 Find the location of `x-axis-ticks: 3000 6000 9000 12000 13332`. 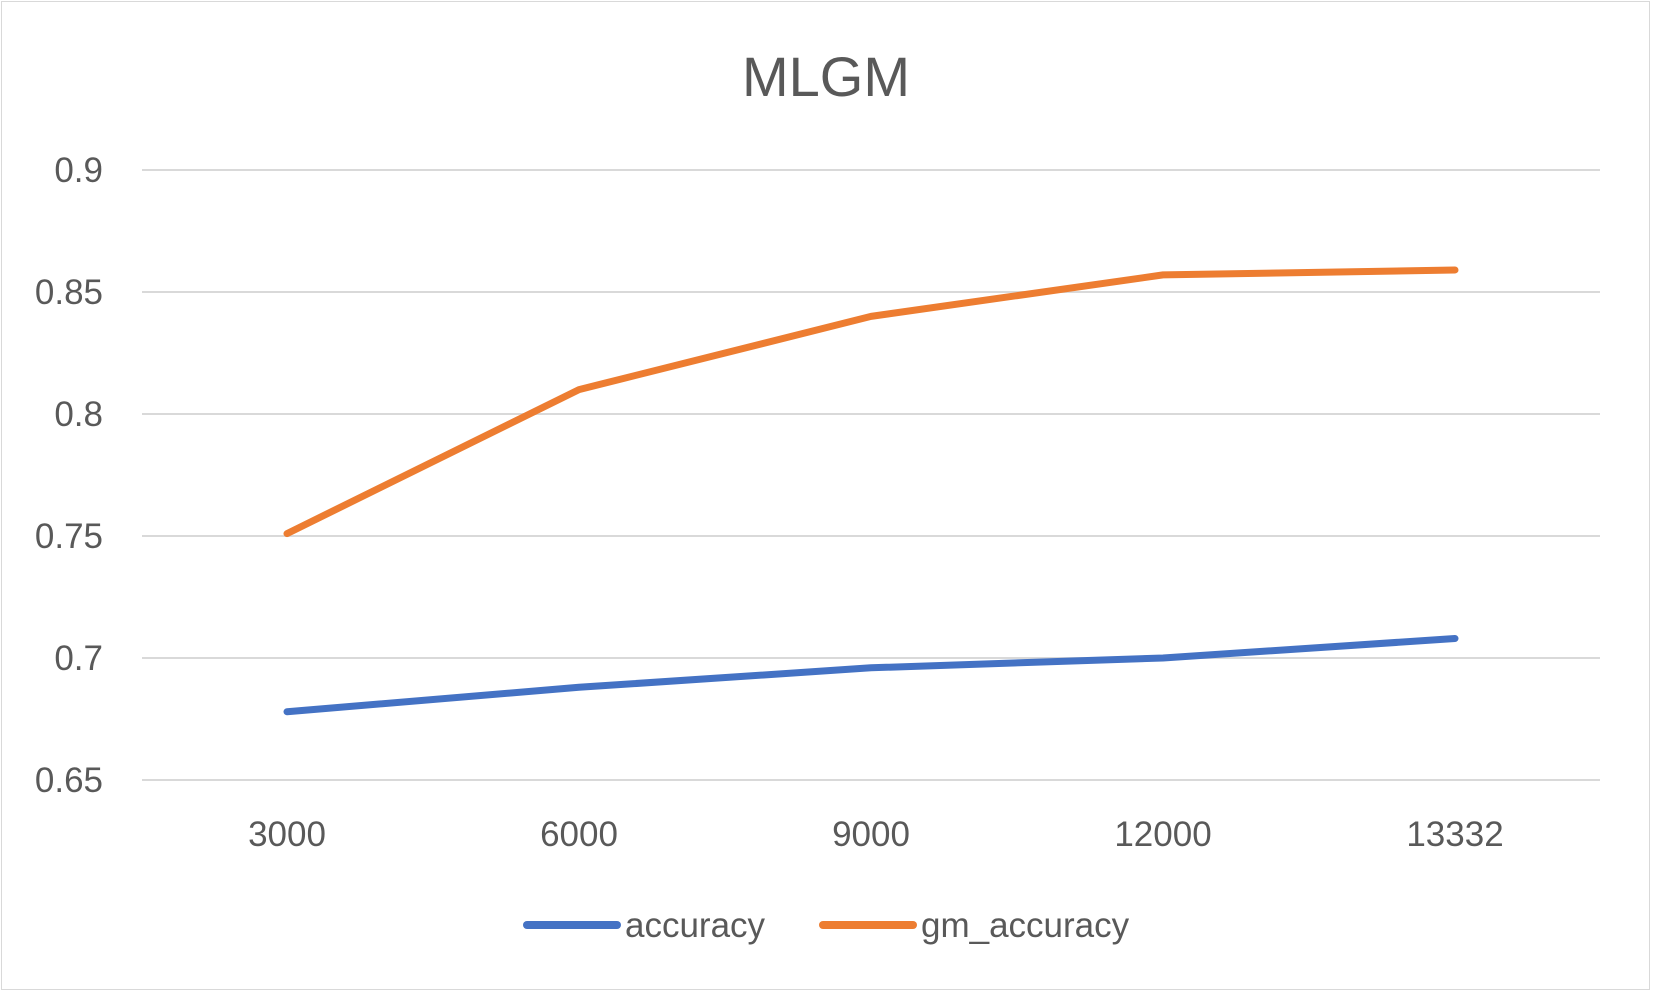

x-axis-ticks: 3000 6000 9000 12000 13332 is located at coordinates (876, 834).